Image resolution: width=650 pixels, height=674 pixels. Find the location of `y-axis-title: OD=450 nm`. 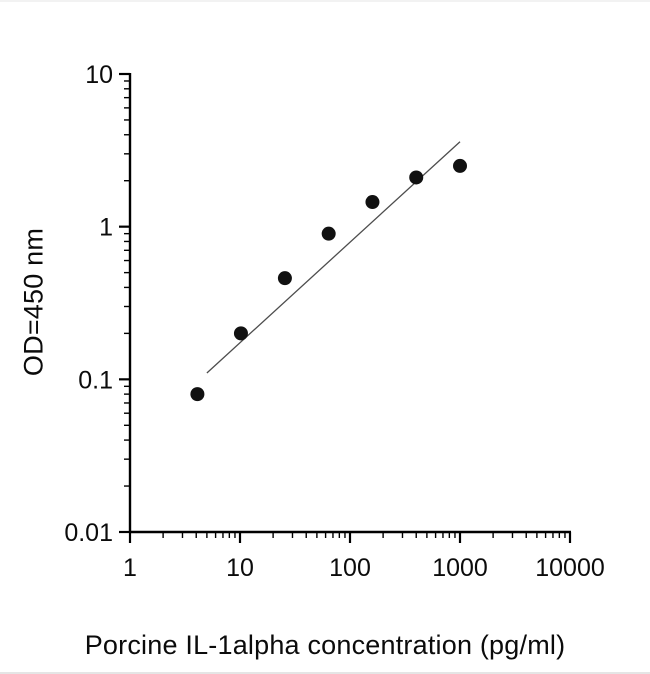

y-axis-title: OD=450 nm is located at coordinates (33, 302).